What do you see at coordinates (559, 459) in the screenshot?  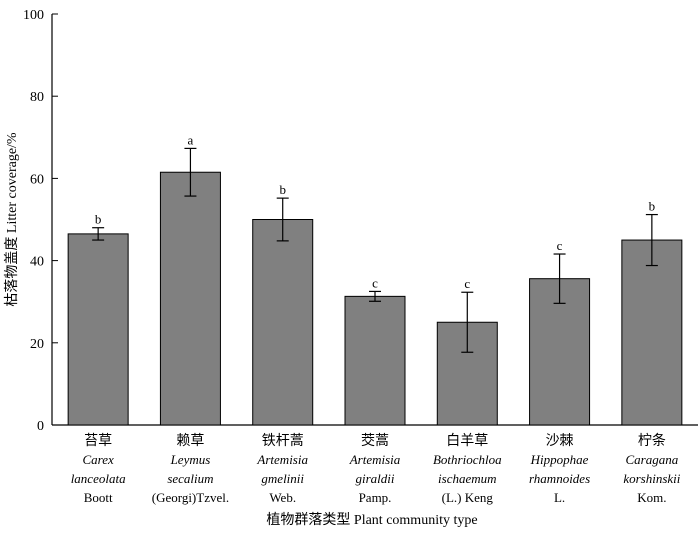 I see `category-label-genus: Hippophae` at bounding box center [559, 459].